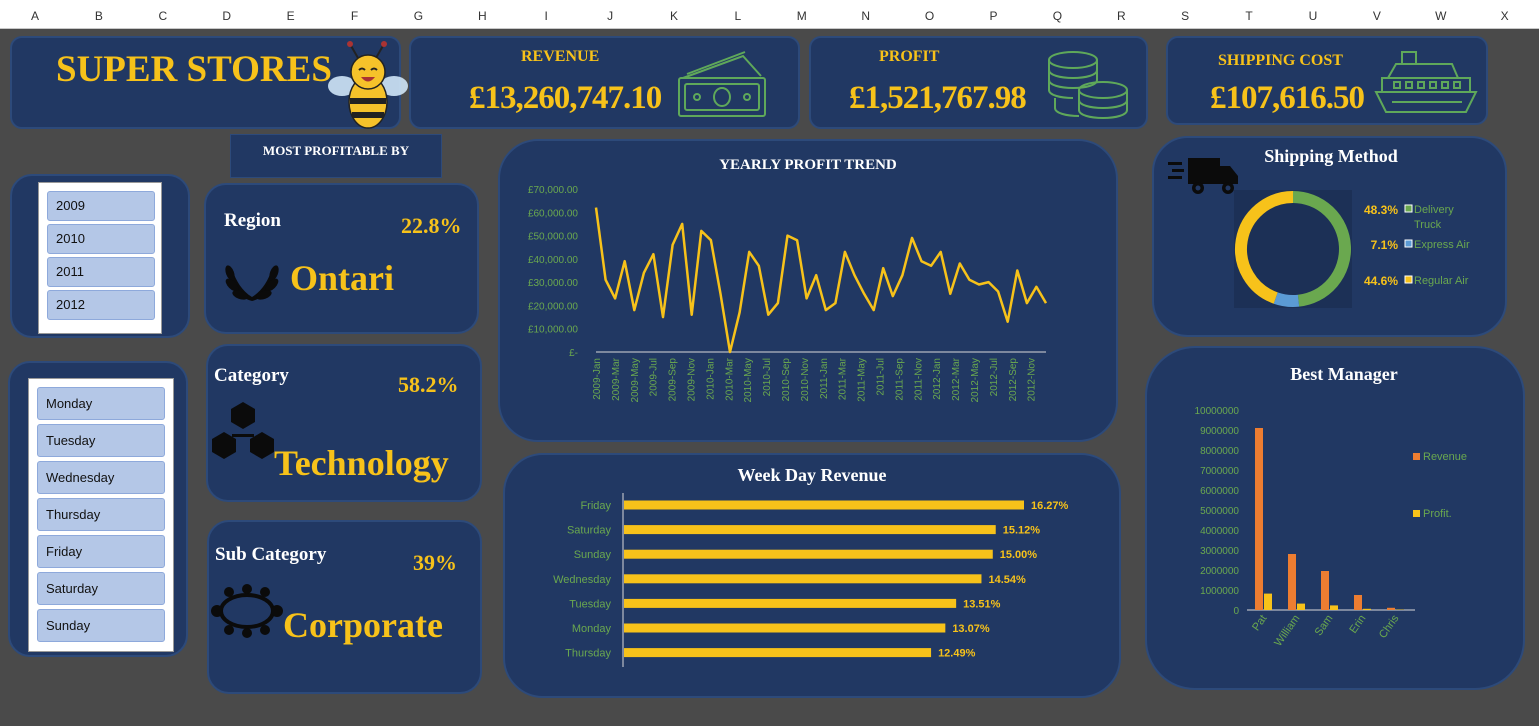 This screenshot has width=1539, height=726. What do you see at coordinates (866, 16) in the screenshot?
I see `column-header-N: N` at bounding box center [866, 16].